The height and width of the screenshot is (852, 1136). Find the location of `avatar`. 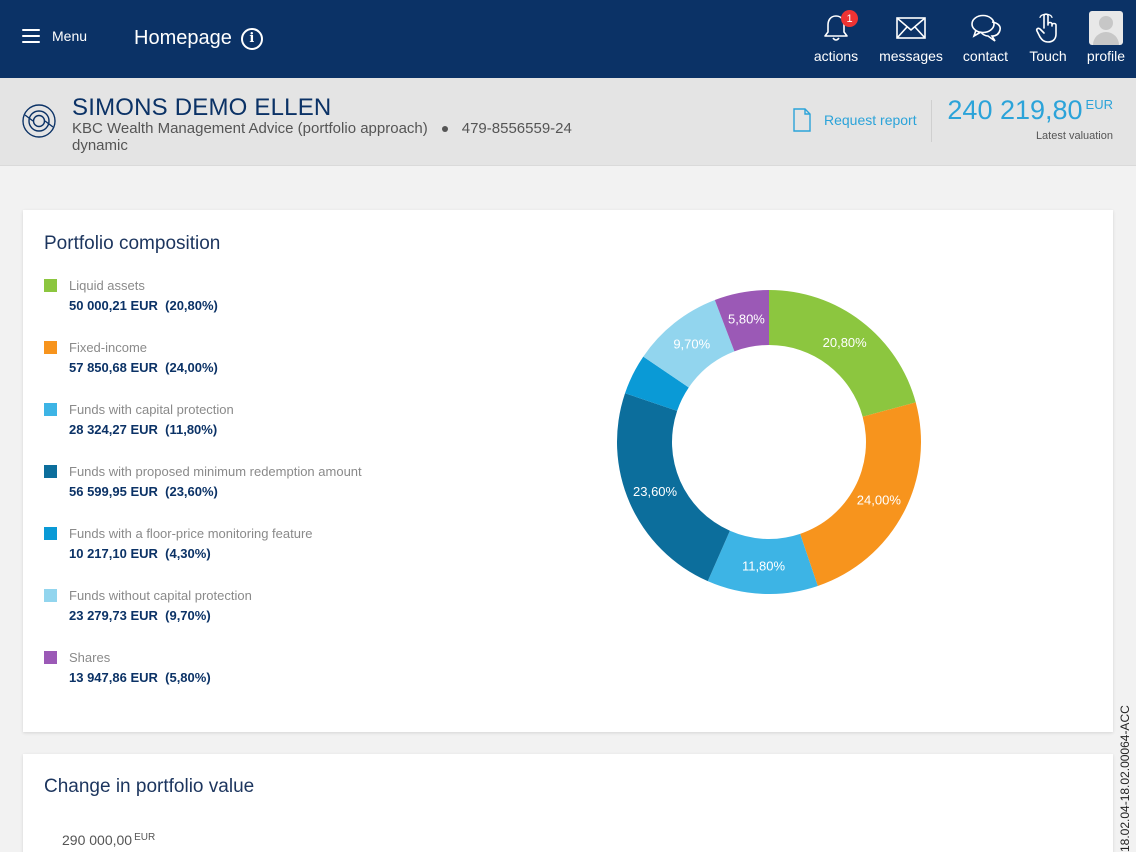

avatar is located at coordinates (1106, 28).